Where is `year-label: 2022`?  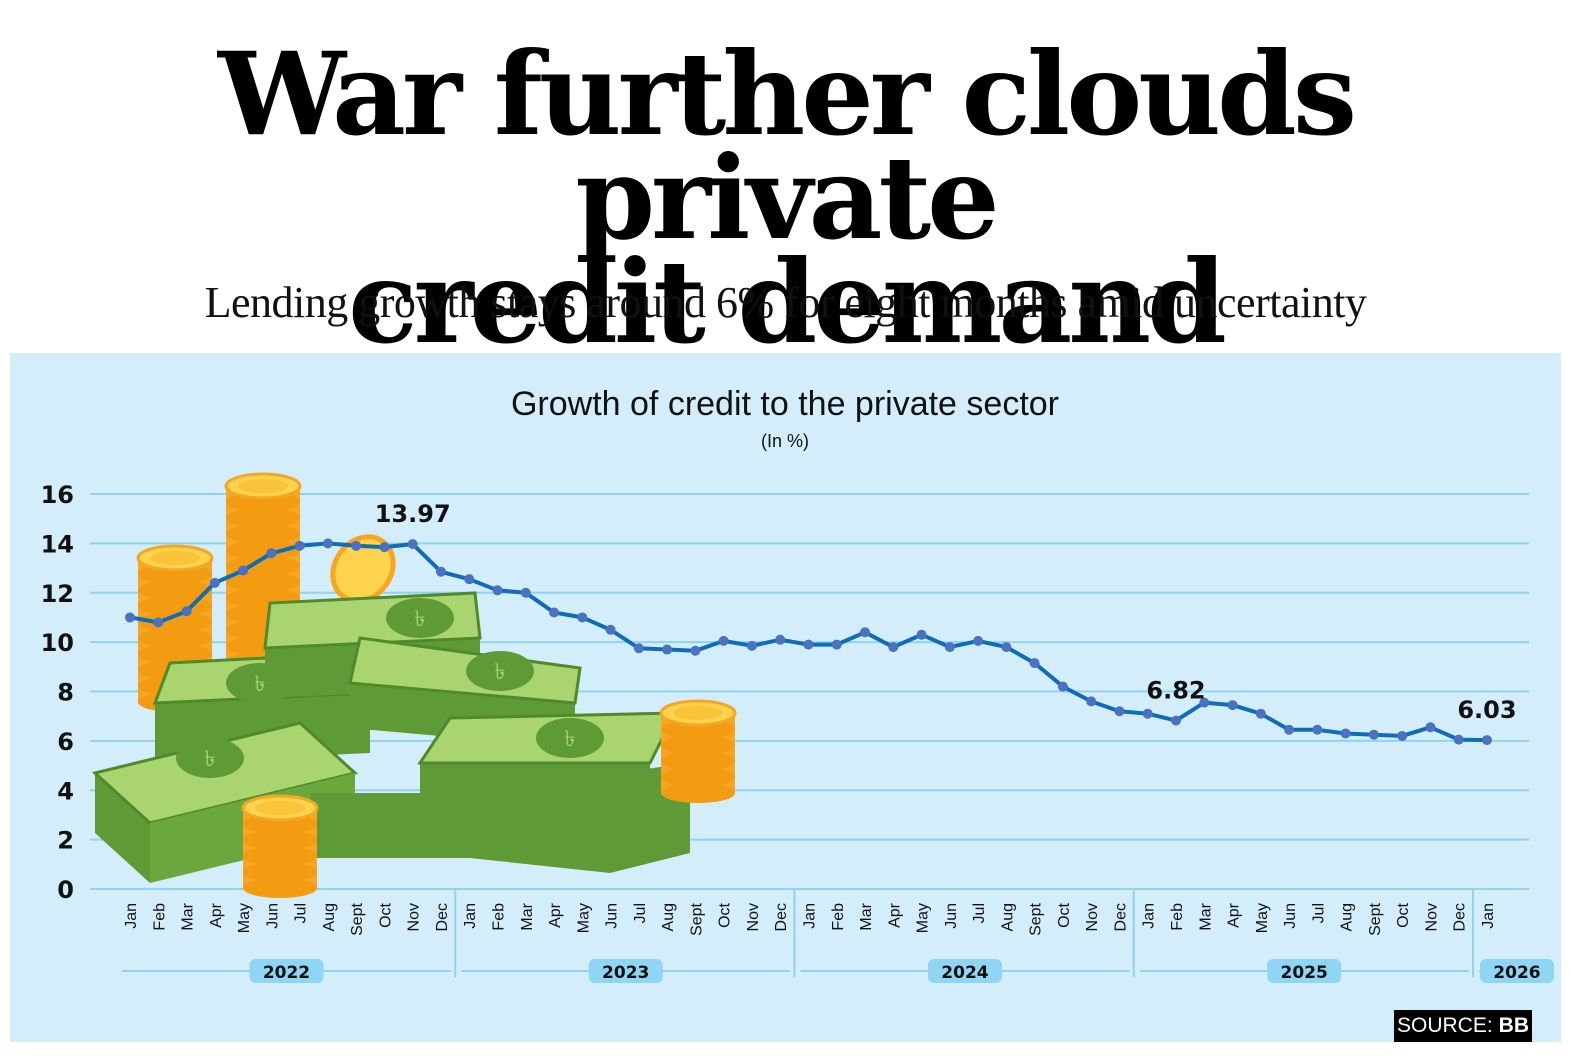
year-label: 2022 is located at coordinates (286, 973).